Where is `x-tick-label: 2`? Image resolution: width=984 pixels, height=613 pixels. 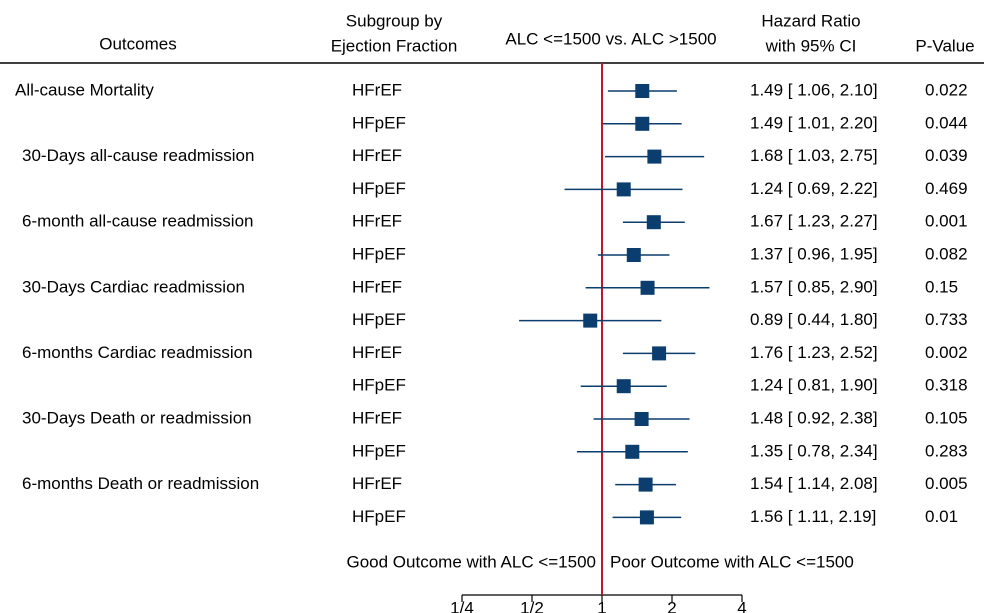
x-tick-label: 2 is located at coordinates (671, 605).